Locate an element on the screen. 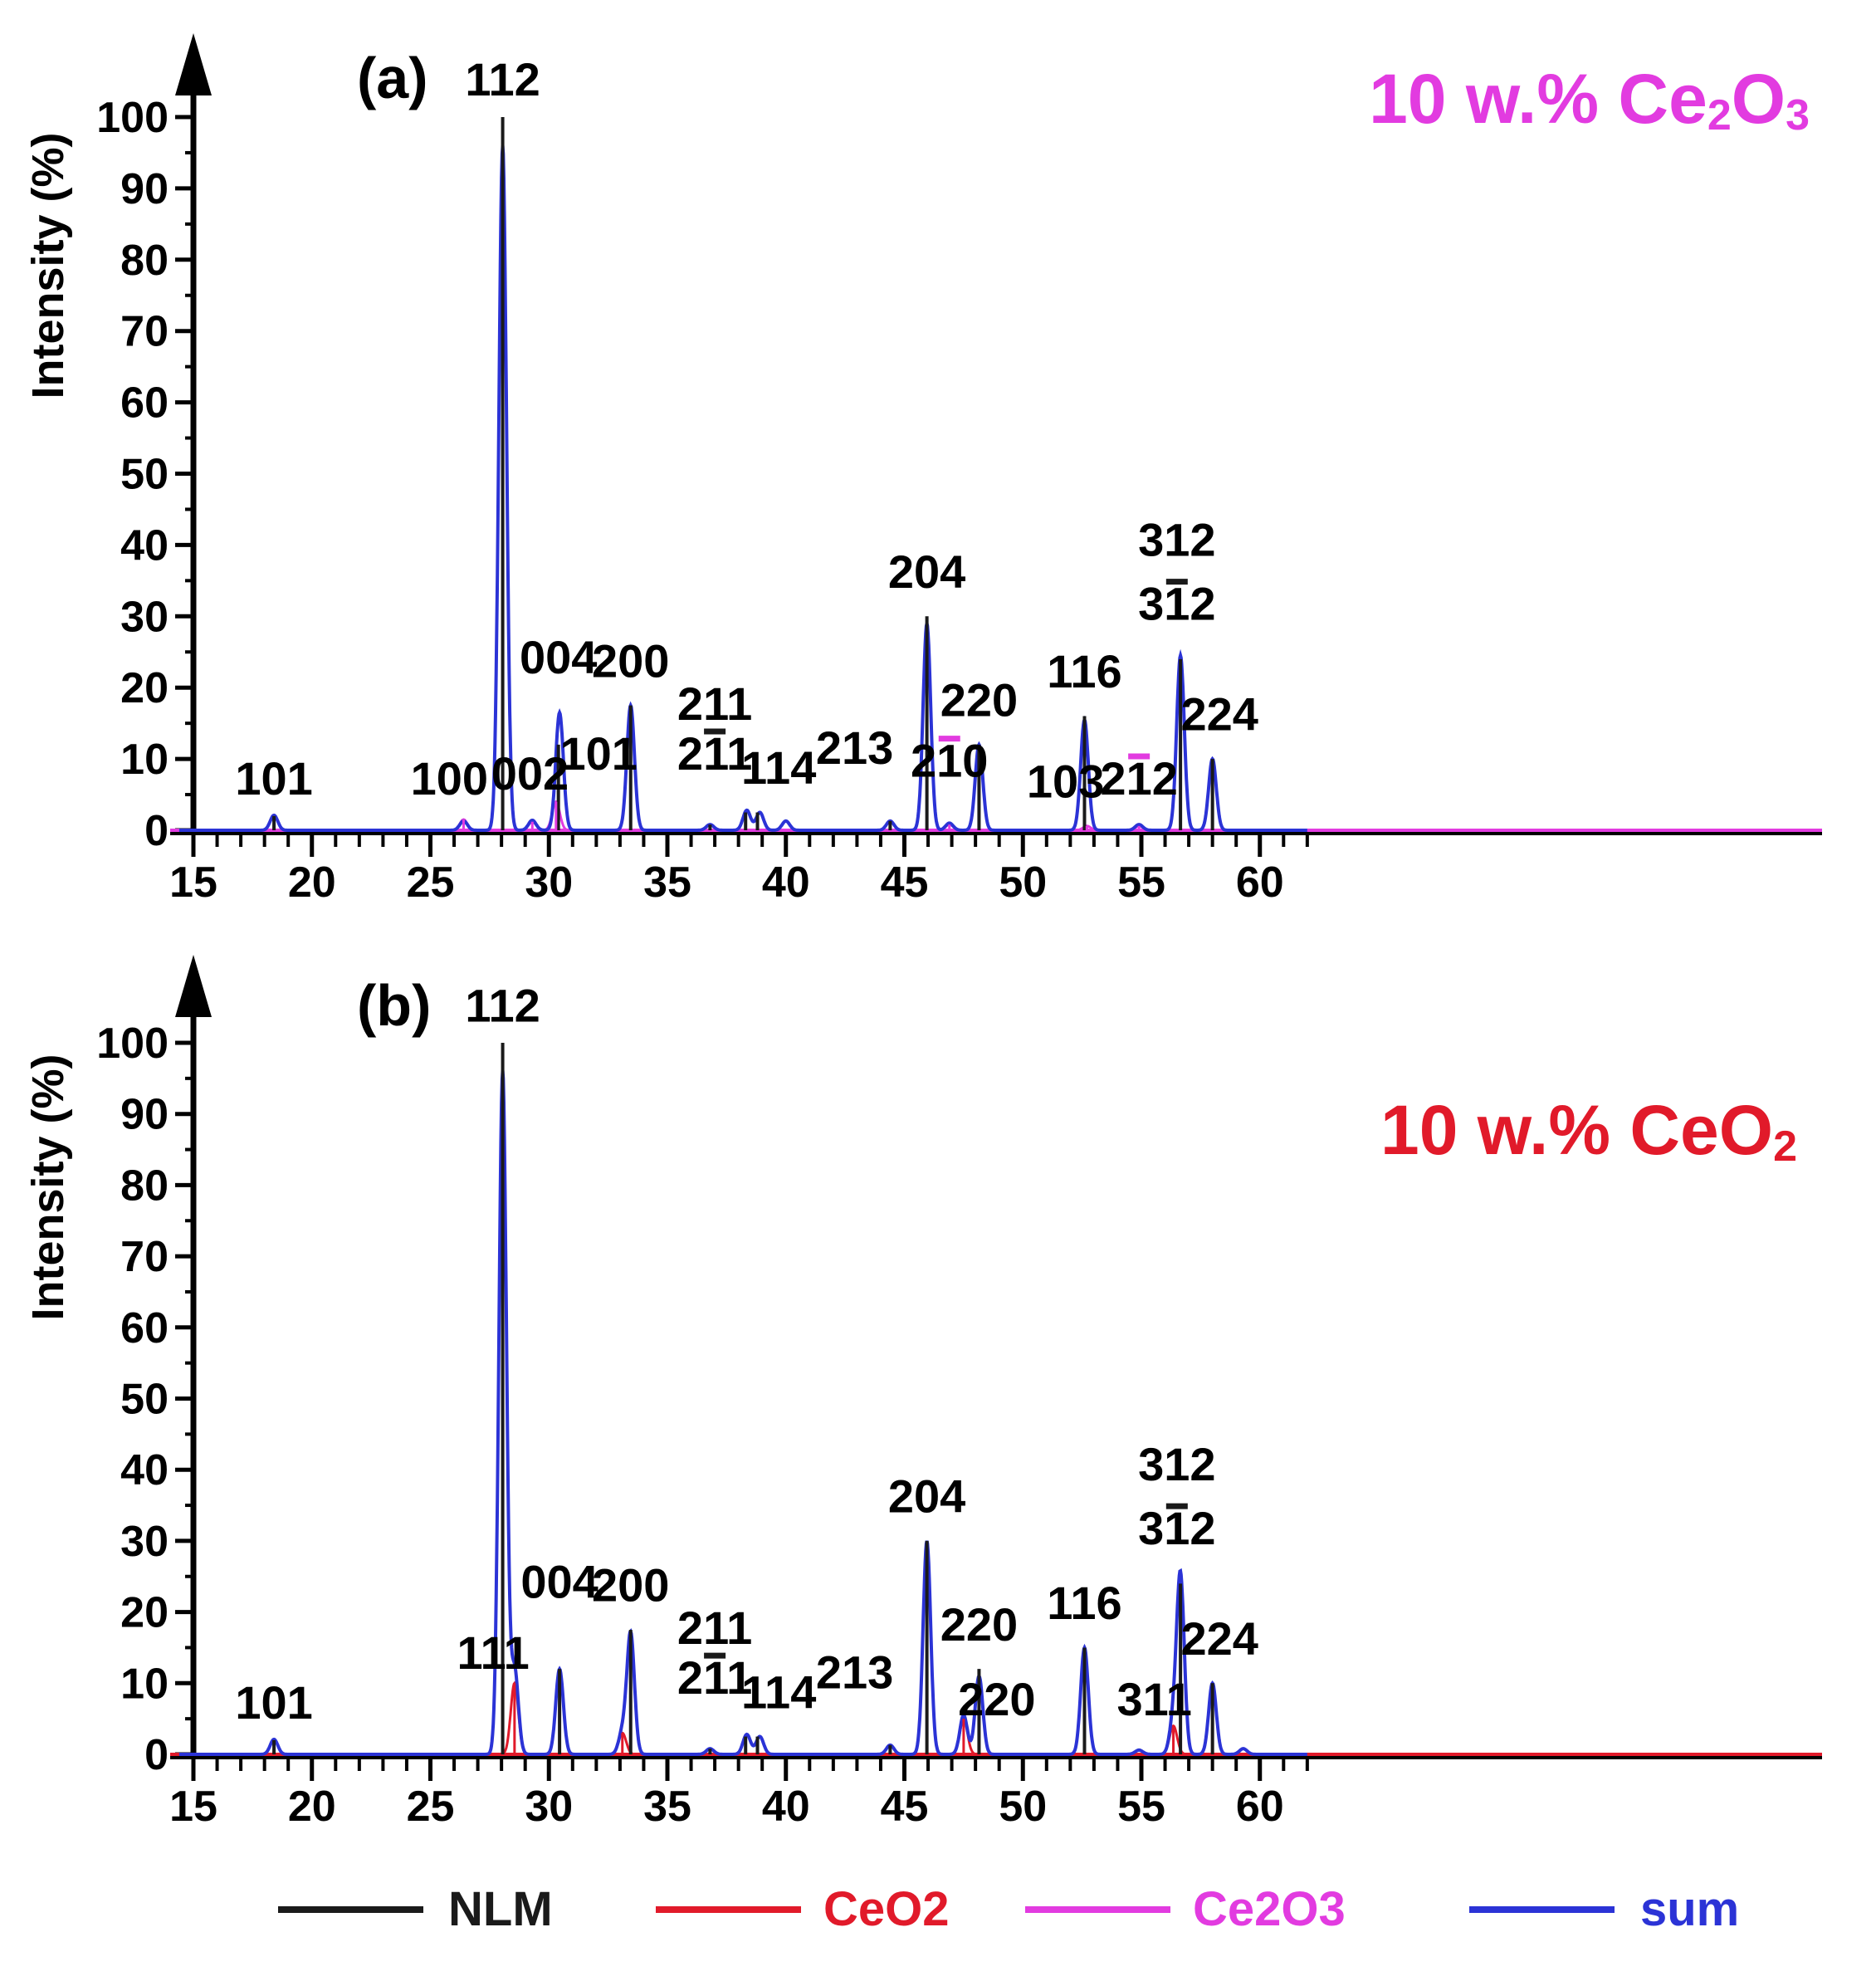 The width and height of the screenshot is (1876, 1981). phase-peak-label: 103 is located at coordinates (1065, 781).